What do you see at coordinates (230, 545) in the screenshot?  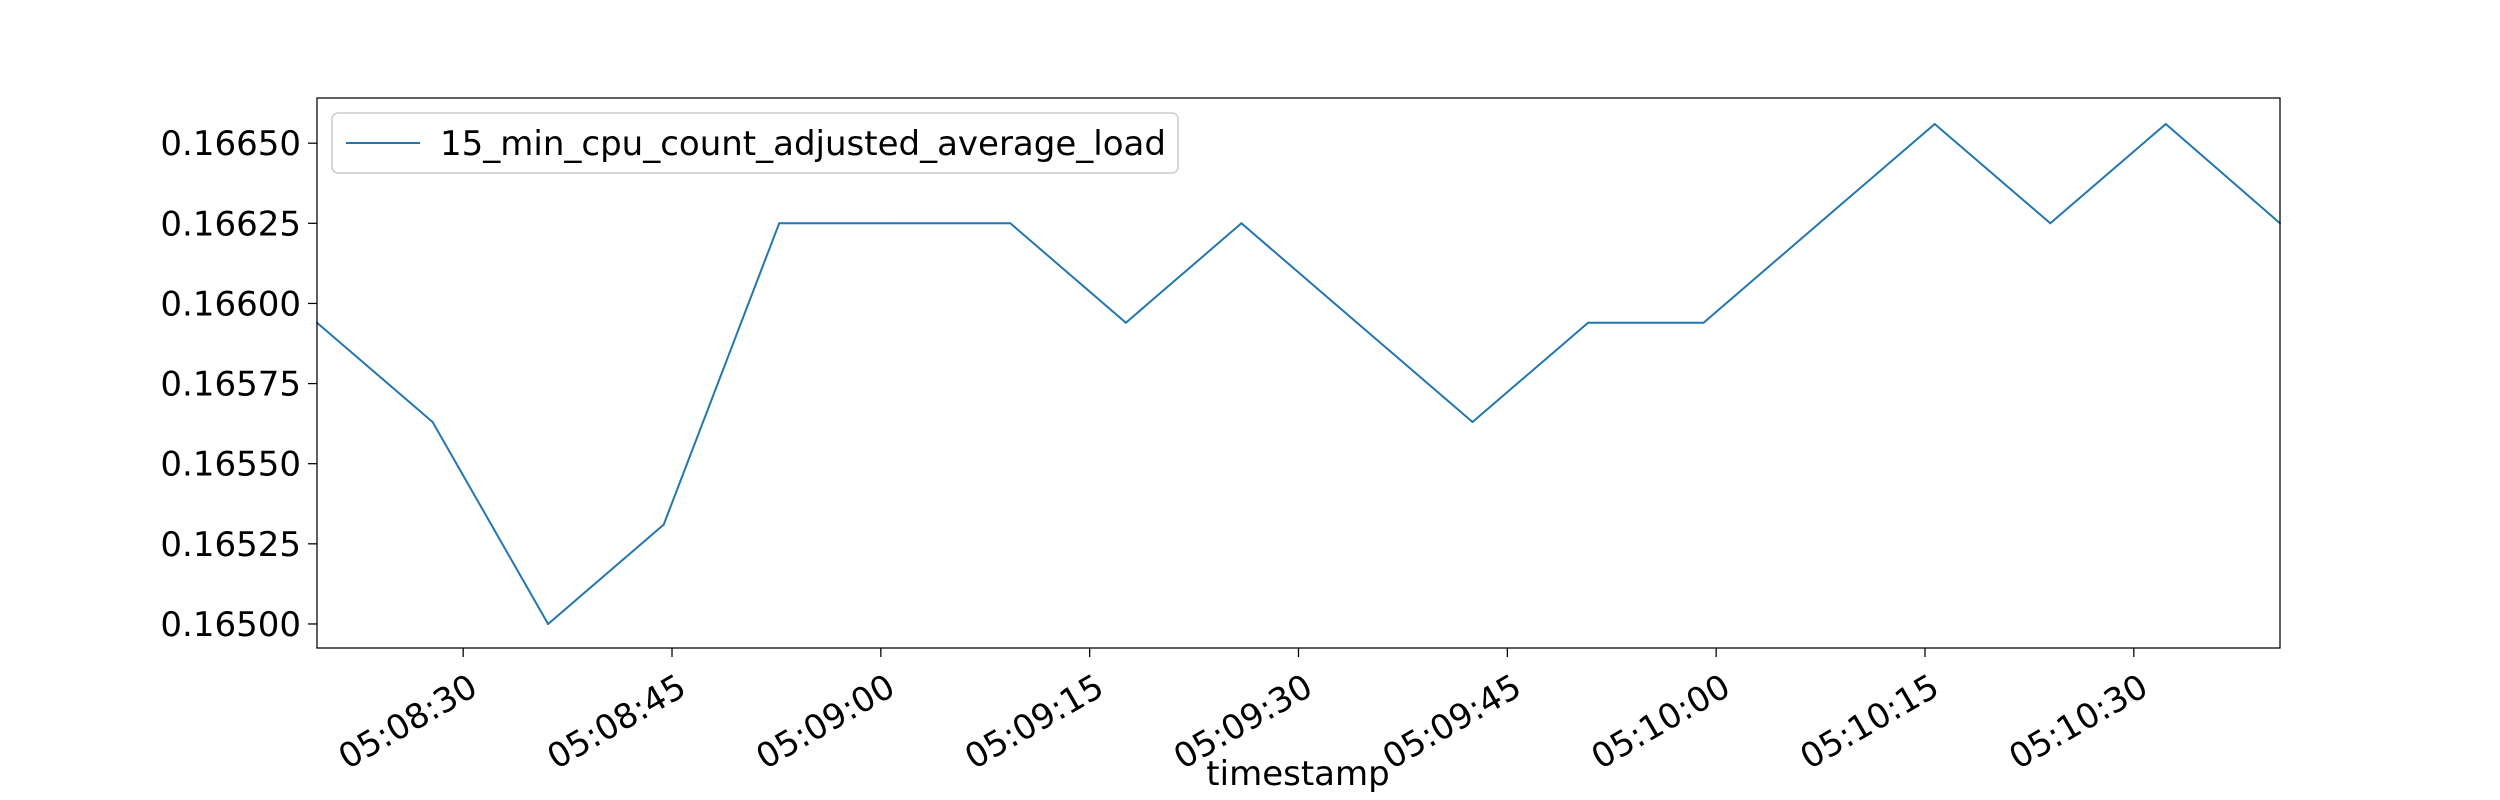 I see `y-tick-label: 0.16525` at bounding box center [230, 545].